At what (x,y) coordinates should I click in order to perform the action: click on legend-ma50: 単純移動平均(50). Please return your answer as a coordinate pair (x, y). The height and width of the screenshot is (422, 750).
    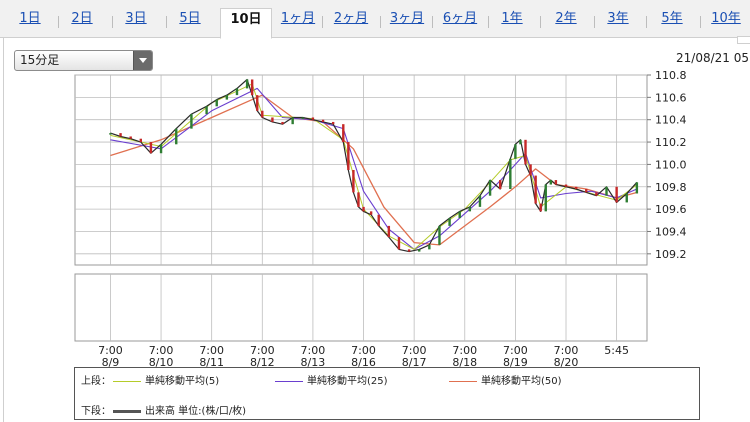
    Looking at the image, I should click on (505, 379).